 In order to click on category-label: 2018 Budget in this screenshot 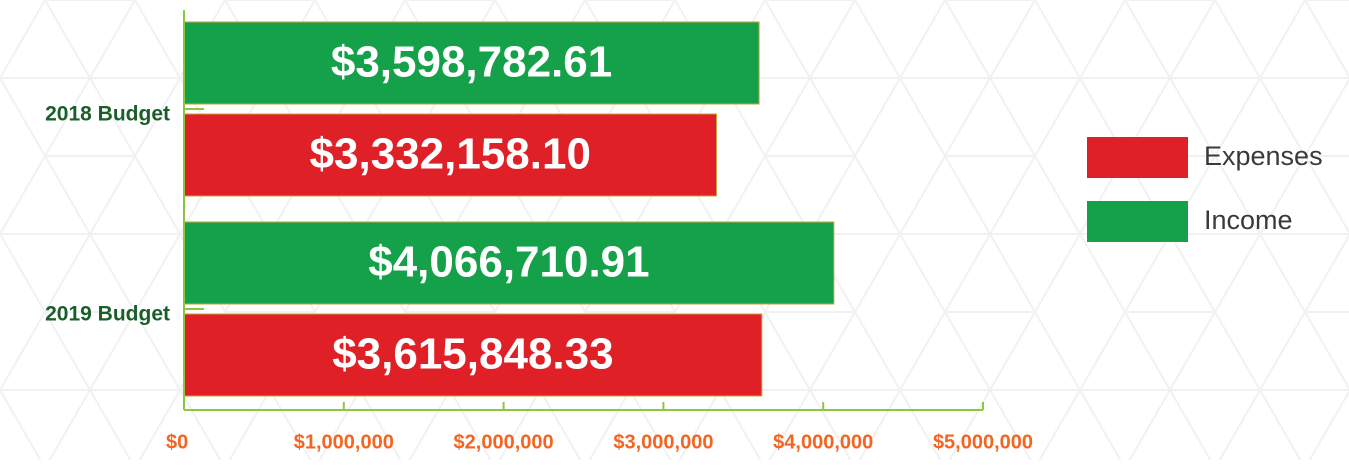, I will do `click(107, 114)`.